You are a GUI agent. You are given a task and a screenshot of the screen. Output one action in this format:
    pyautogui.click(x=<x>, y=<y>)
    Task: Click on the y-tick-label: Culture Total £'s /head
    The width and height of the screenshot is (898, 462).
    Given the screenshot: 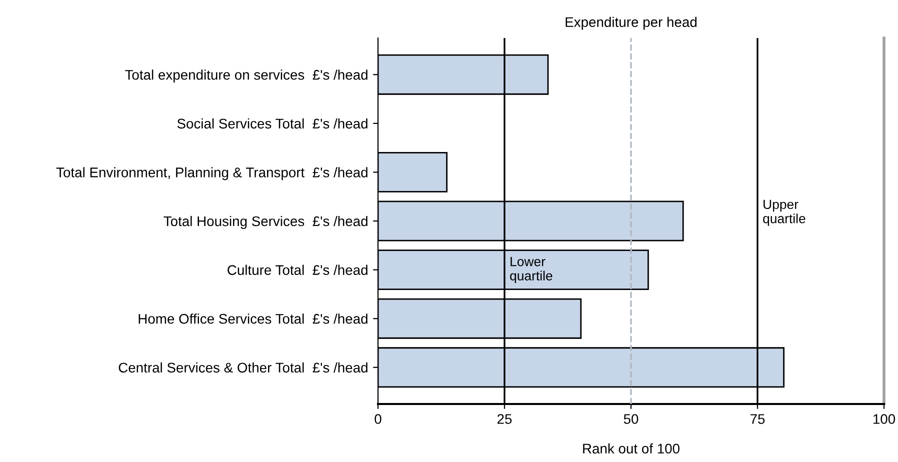 What is the action you would take?
    pyautogui.click(x=298, y=269)
    